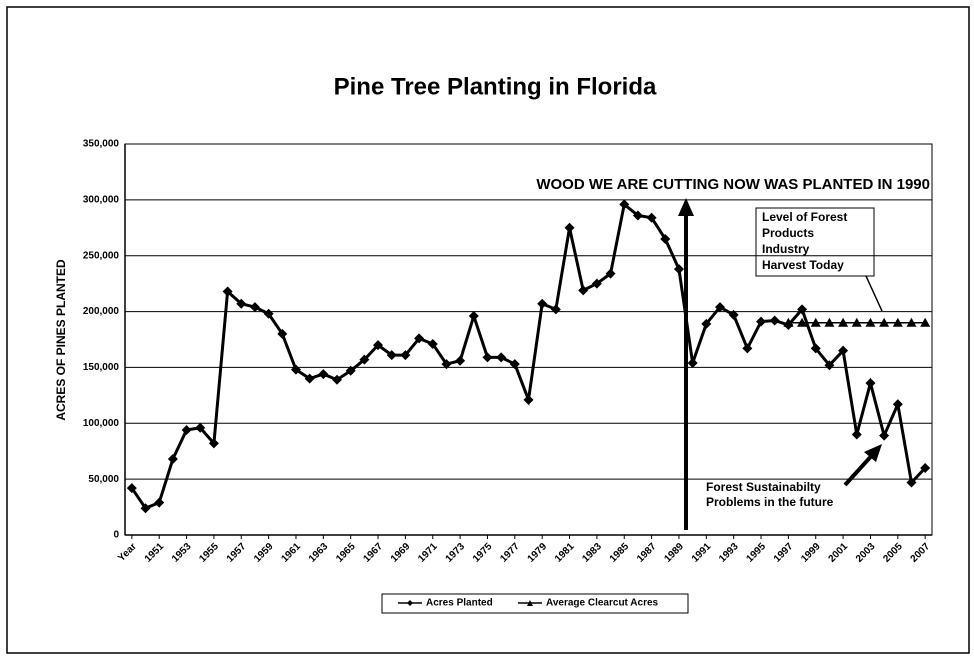 Image resolution: width=974 pixels, height=660 pixels. I want to click on y-tick-label: 100,000, so click(101, 423).